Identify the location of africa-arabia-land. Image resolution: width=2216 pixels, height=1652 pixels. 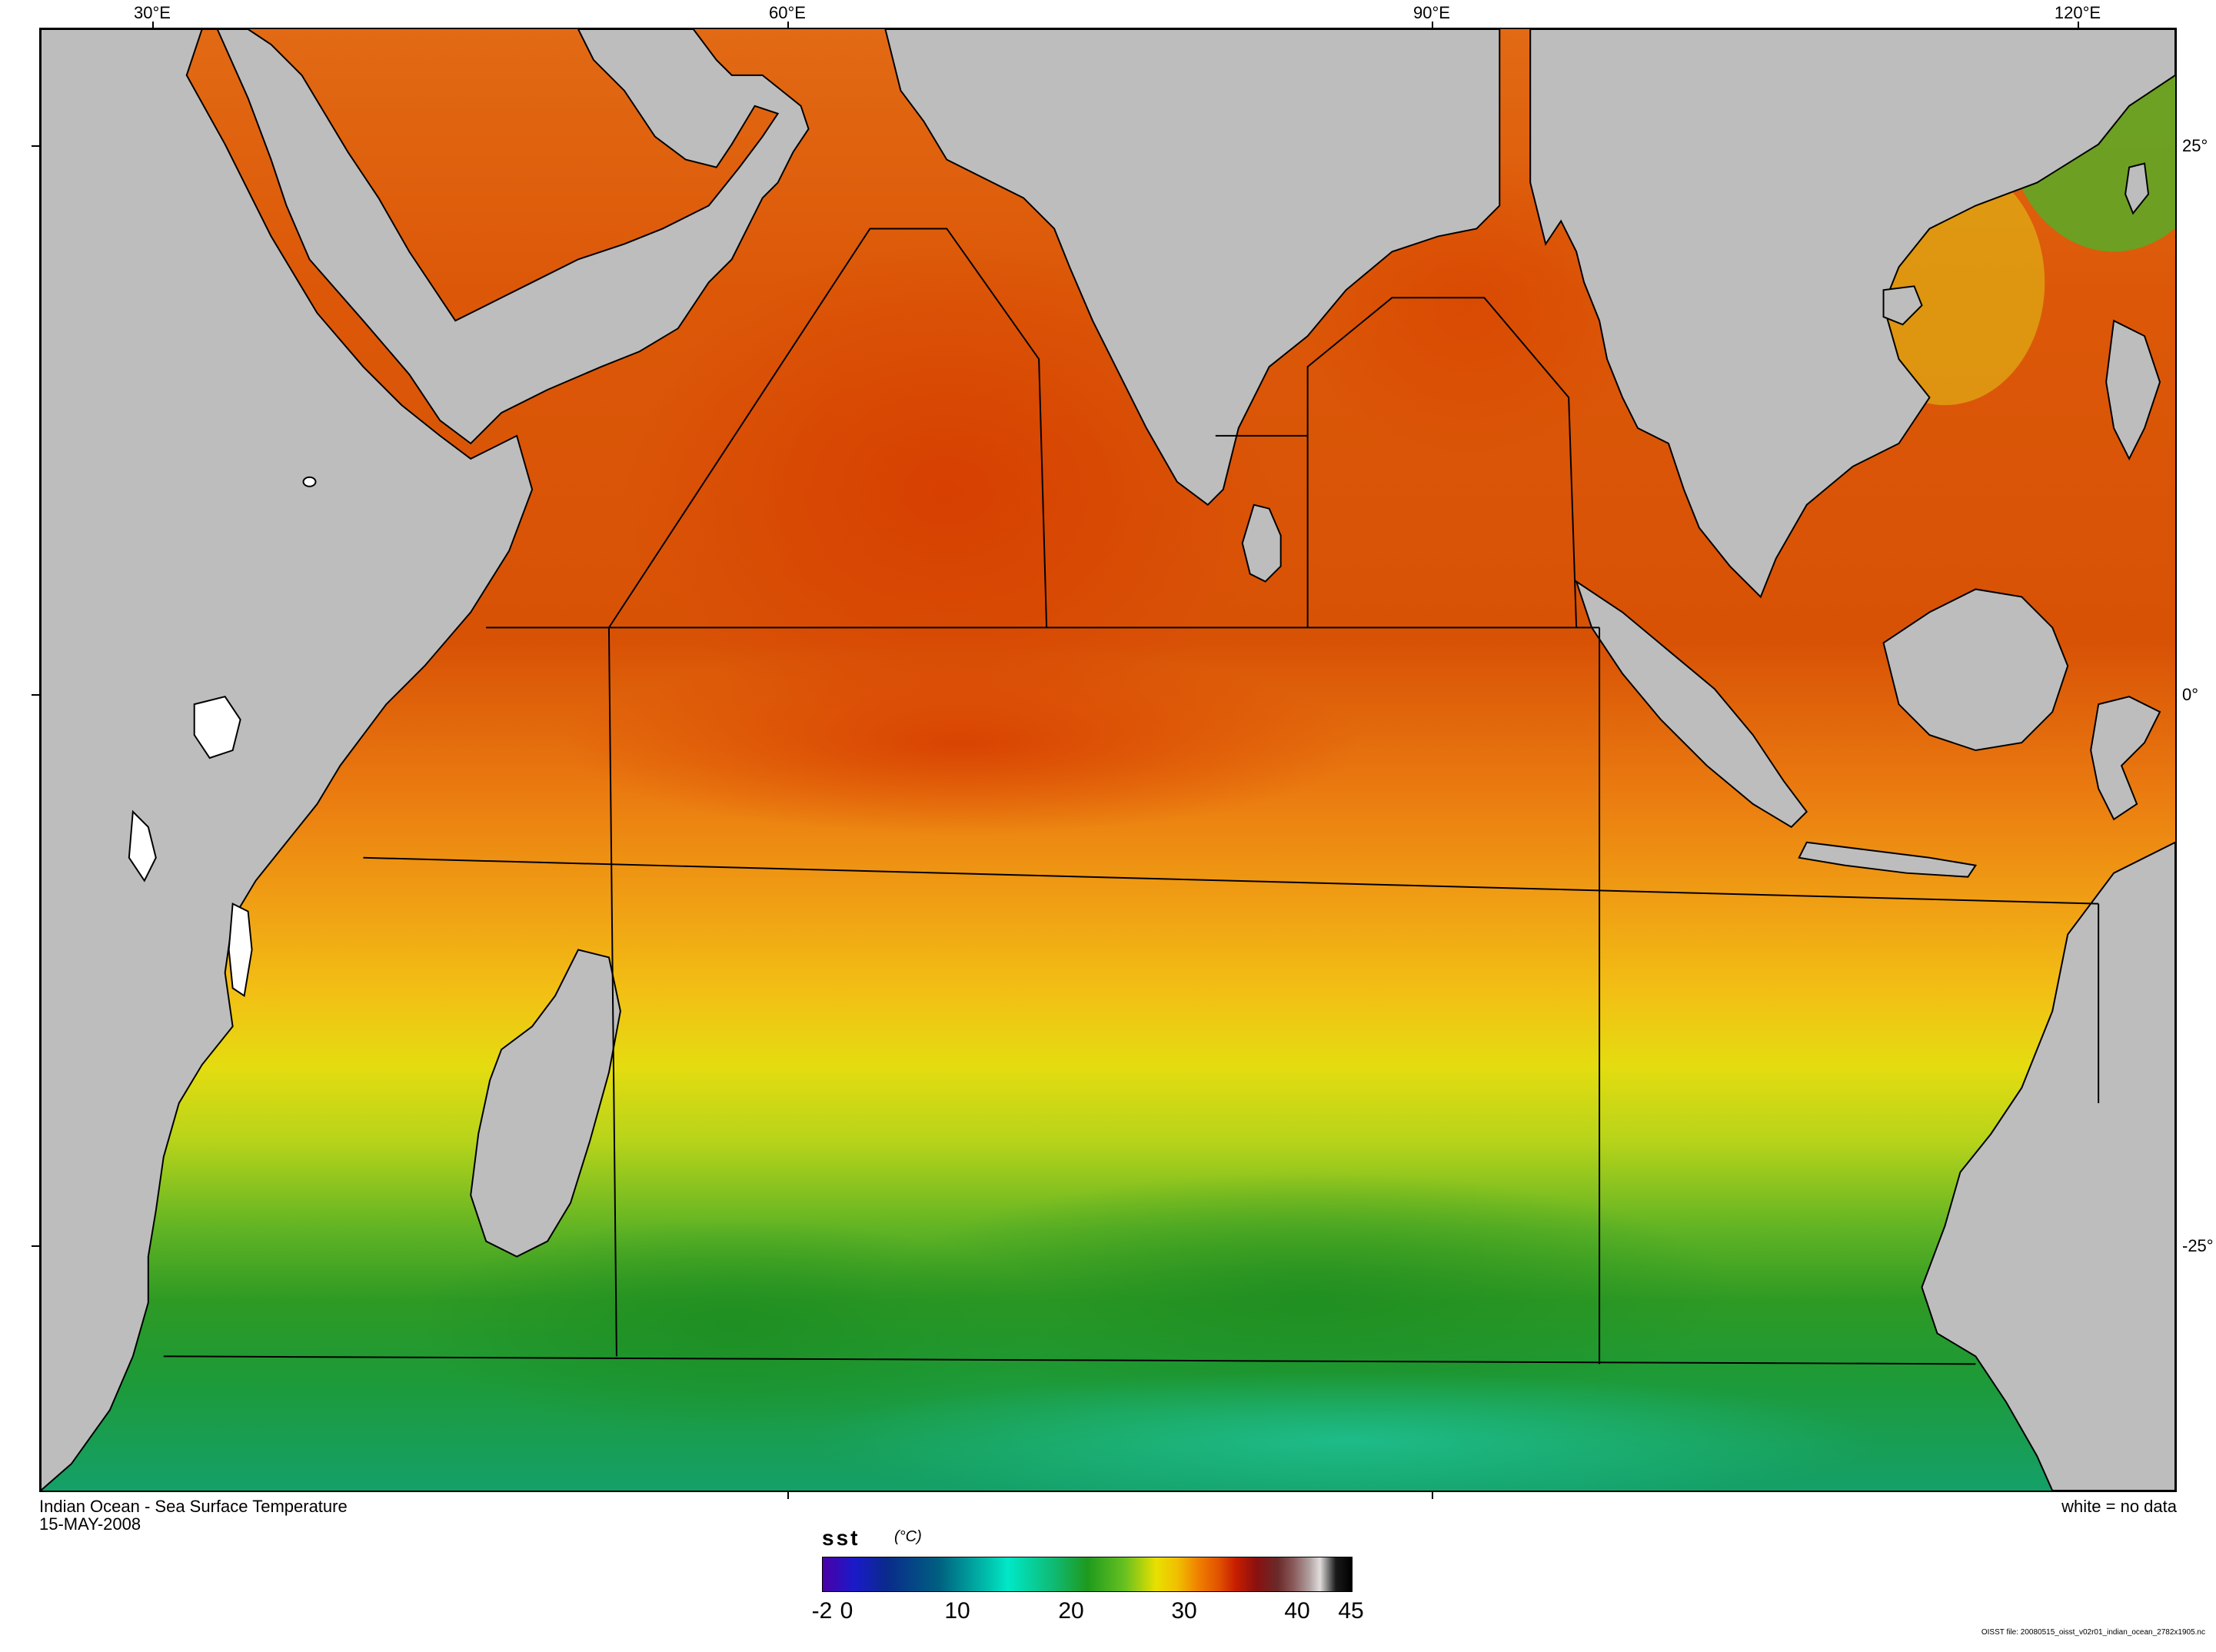
(426, 237).